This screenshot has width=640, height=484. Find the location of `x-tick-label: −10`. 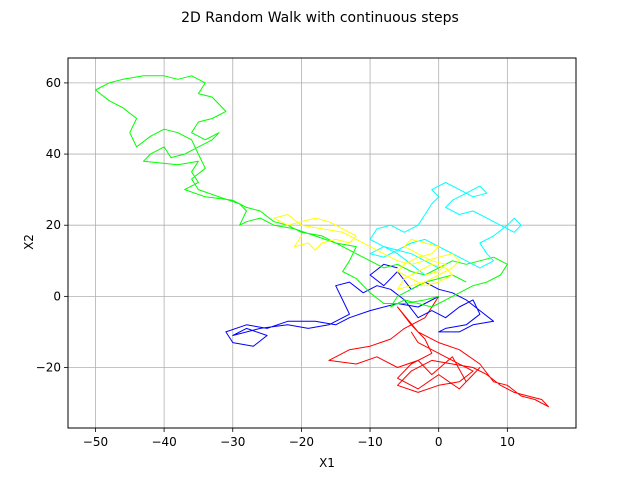

x-tick-label: −10 is located at coordinates (369, 442).